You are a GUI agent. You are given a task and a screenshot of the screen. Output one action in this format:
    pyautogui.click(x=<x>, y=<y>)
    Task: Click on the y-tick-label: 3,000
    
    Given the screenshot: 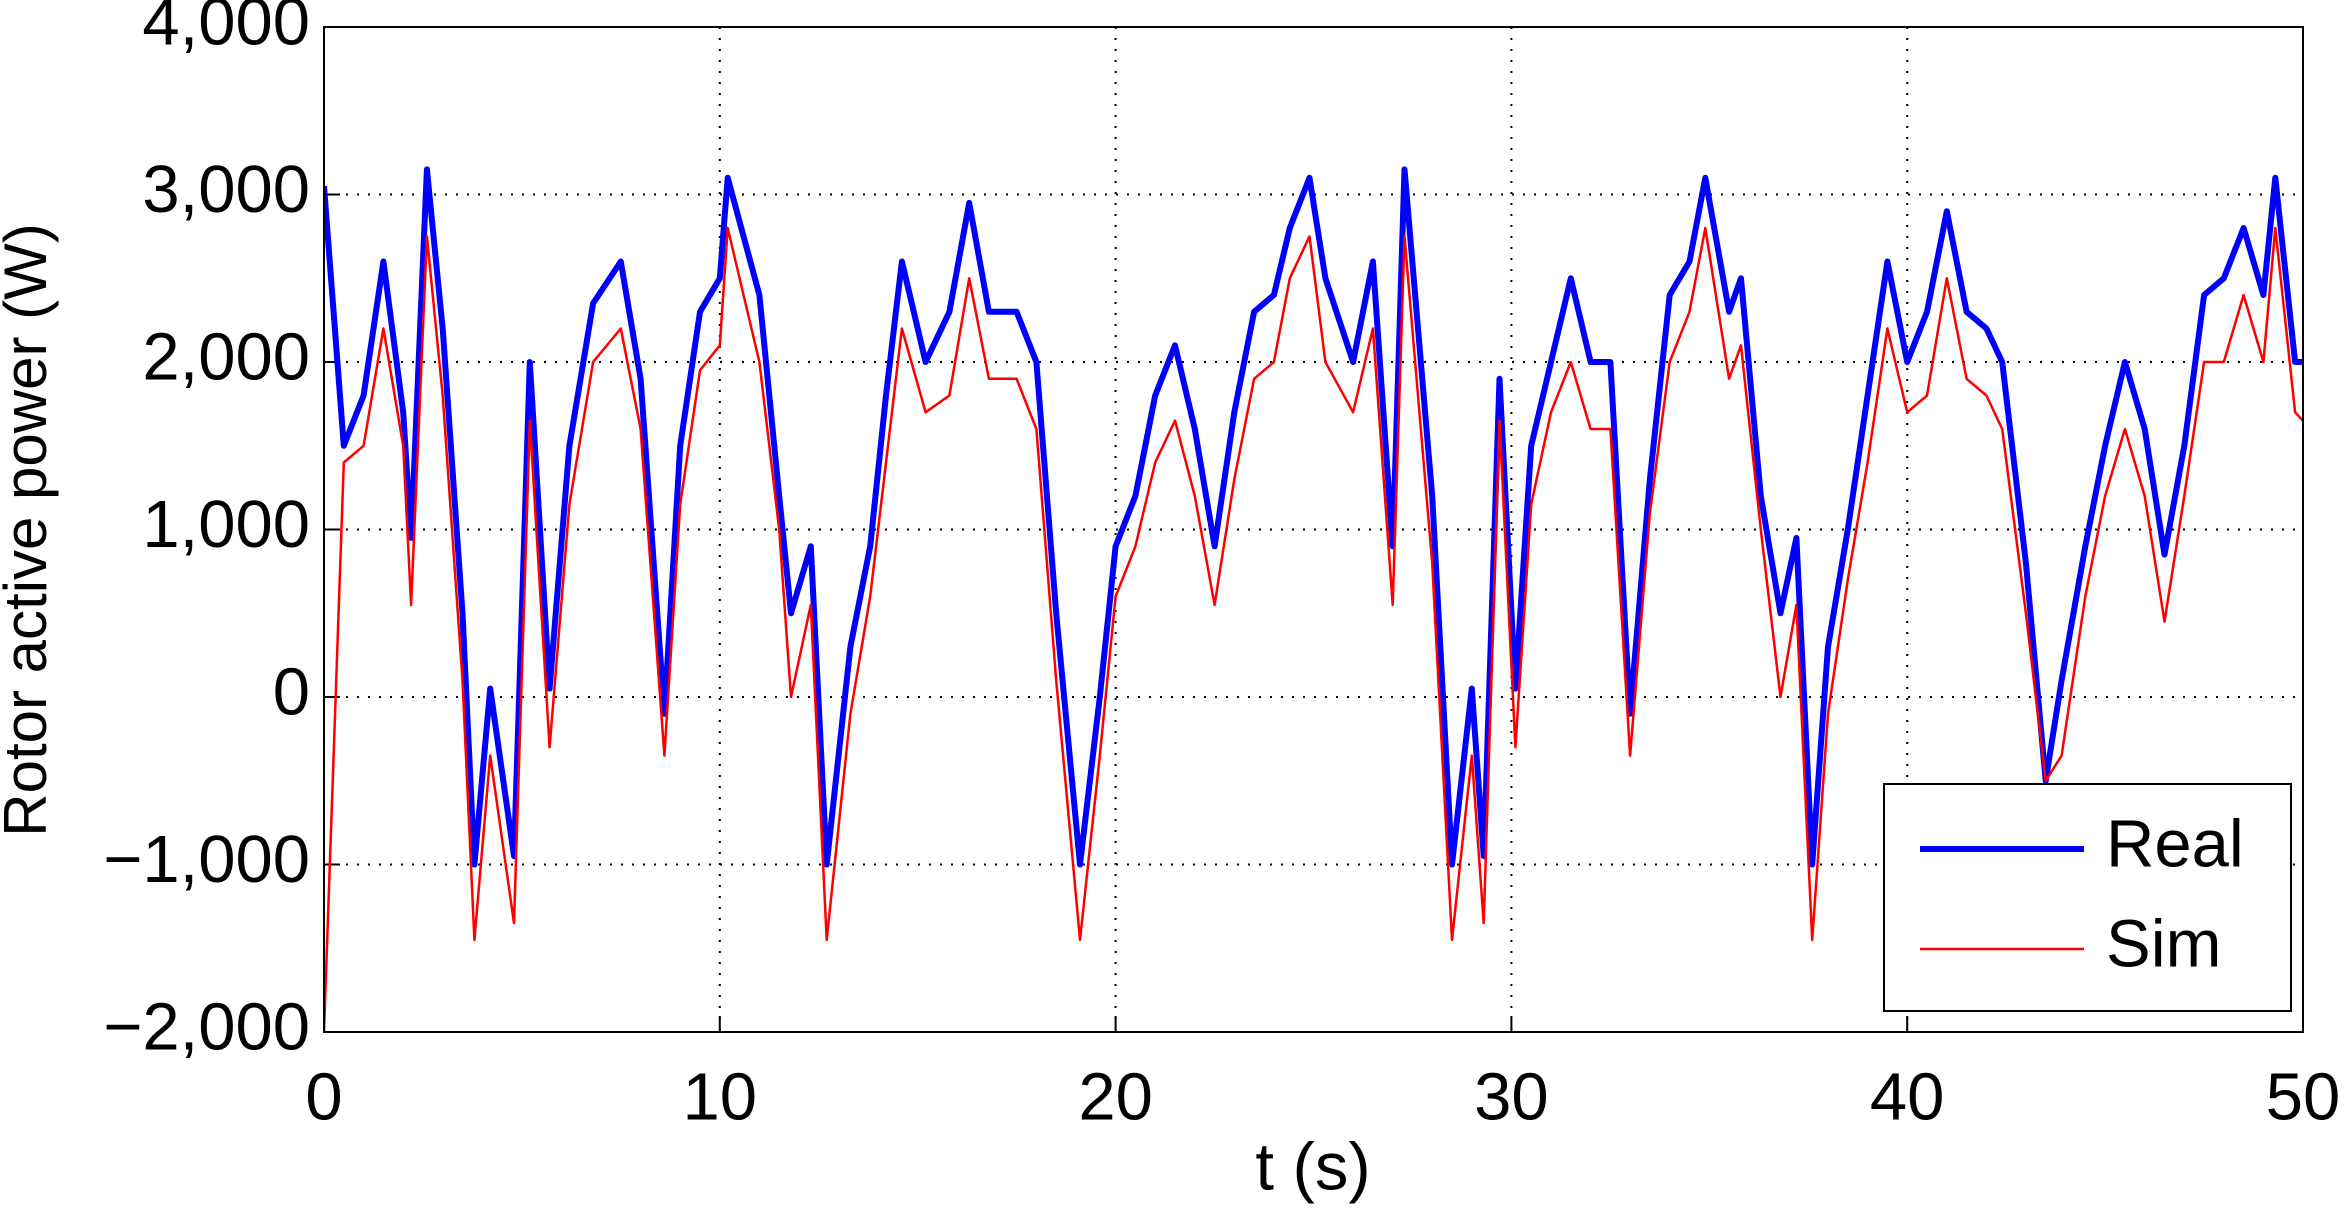 What is the action you would take?
    pyautogui.click(x=226, y=189)
    